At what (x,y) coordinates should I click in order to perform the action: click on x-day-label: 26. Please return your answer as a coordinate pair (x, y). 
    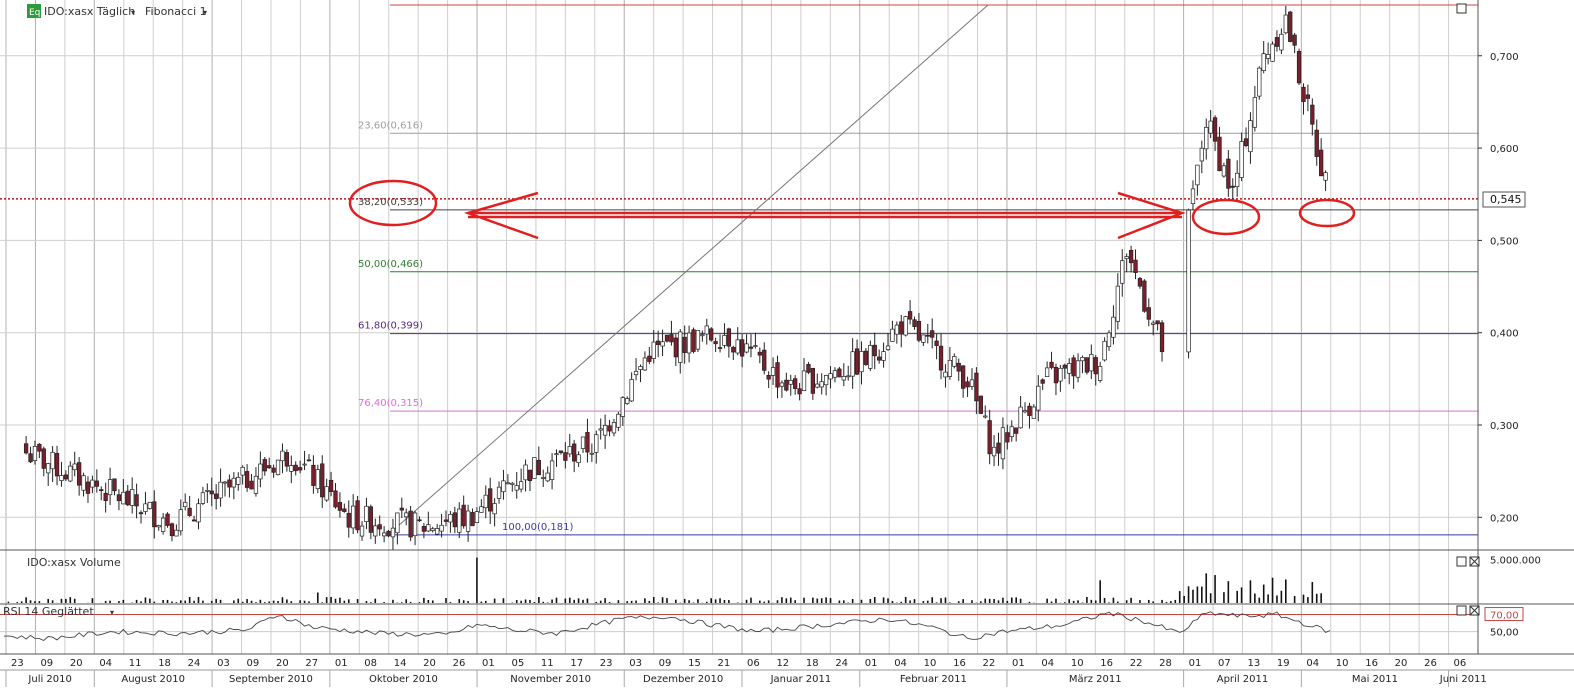
    Looking at the image, I should click on (1430, 663).